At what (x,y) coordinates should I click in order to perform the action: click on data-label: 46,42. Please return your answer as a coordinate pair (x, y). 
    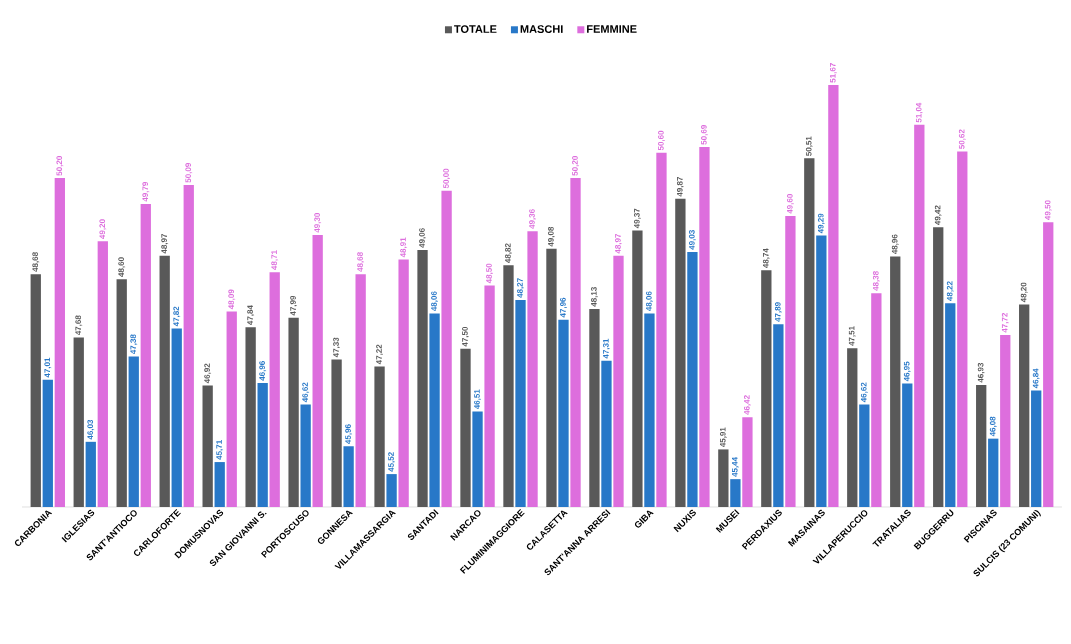
    Looking at the image, I should click on (747, 405).